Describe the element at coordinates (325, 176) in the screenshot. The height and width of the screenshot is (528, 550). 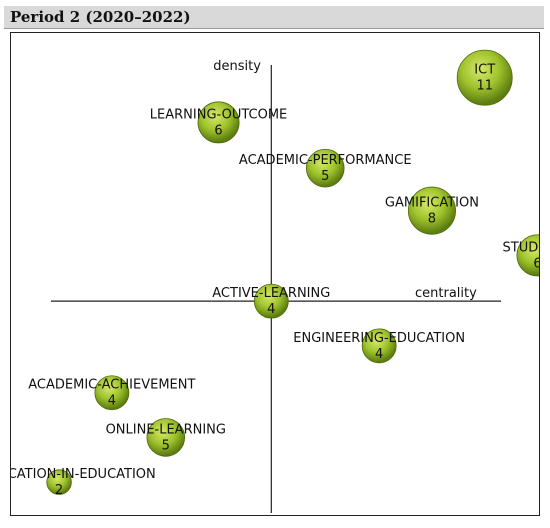
I see `count-academic-performance: 5` at that location.